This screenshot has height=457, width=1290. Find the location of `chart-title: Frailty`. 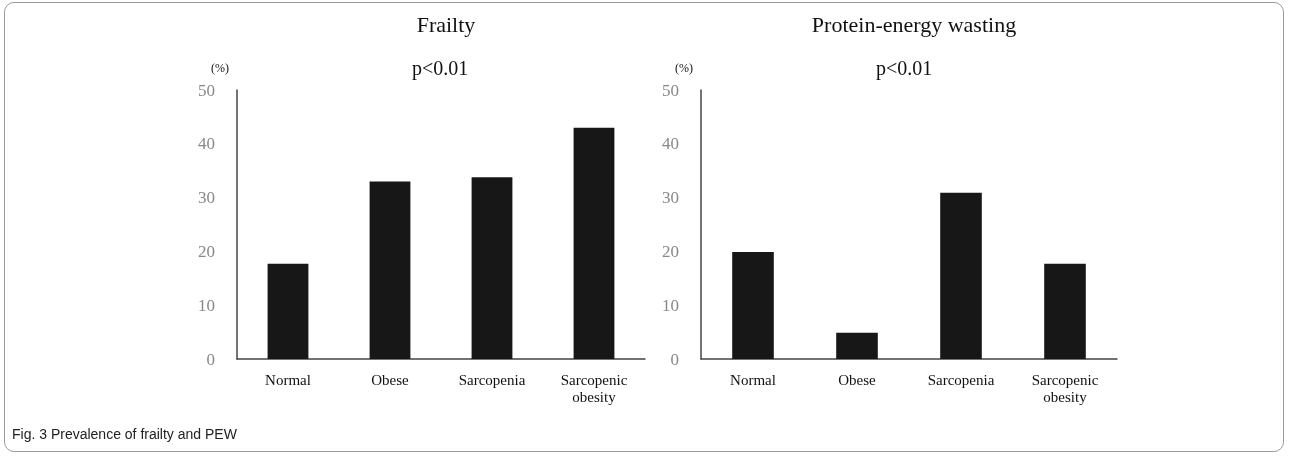

chart-title: Frailty is located at coordinates (446, 24).